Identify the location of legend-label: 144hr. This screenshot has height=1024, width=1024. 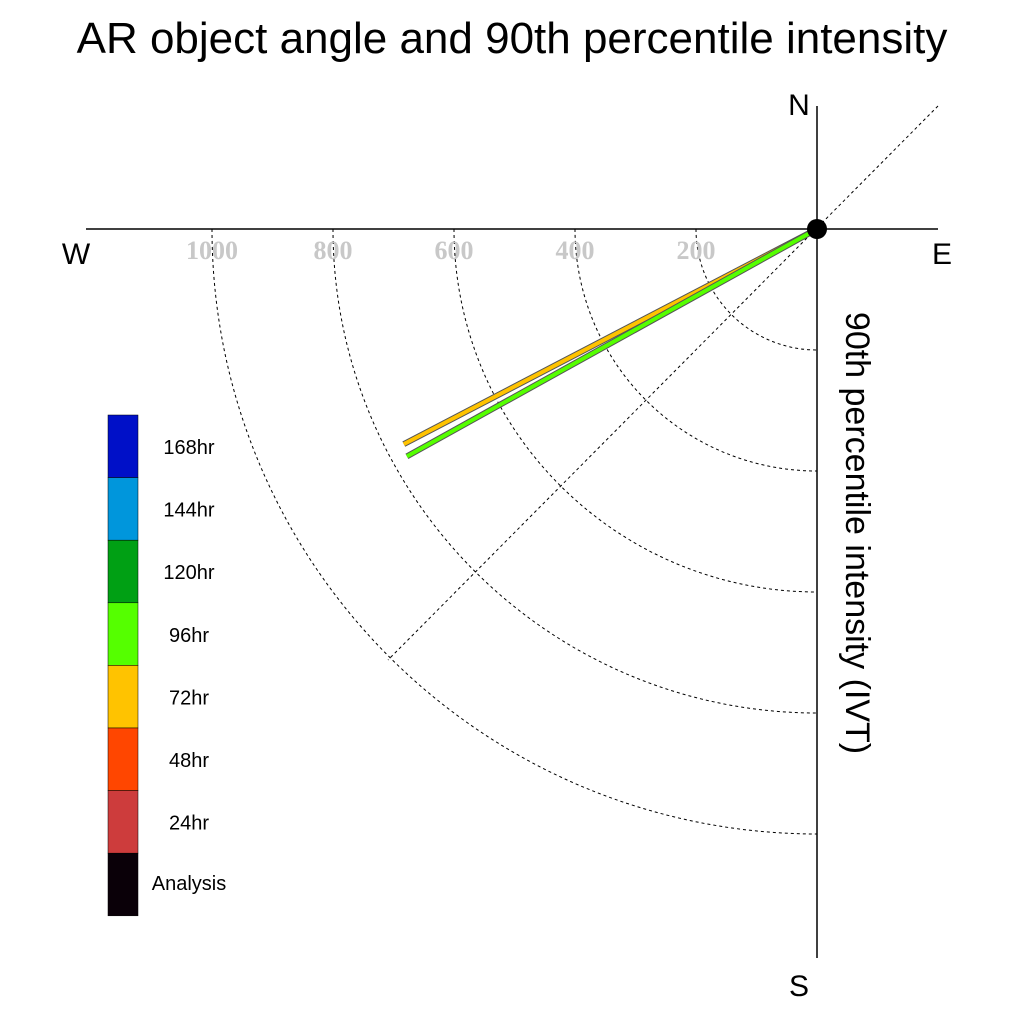
(188, 511).